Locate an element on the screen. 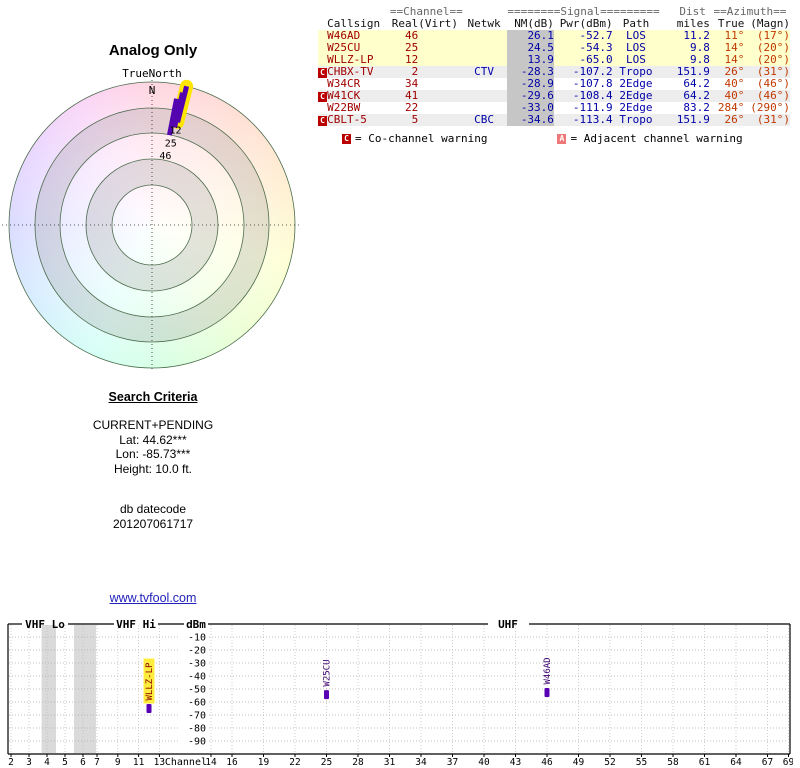 The image size is (800, 768). cell-real: 34 is located at coordinates (411, 83).